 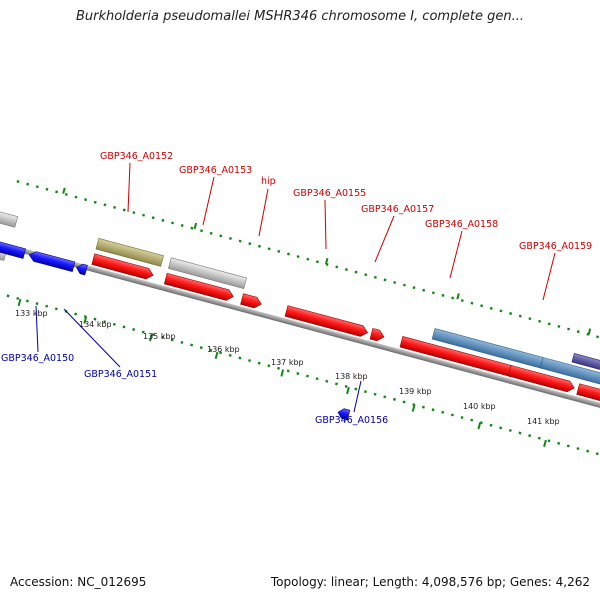 What do you see at coordinates (78, 582) in the screenshot?
I see `accession-text: Accession: NC_012695` at bounding box center [78, 582].